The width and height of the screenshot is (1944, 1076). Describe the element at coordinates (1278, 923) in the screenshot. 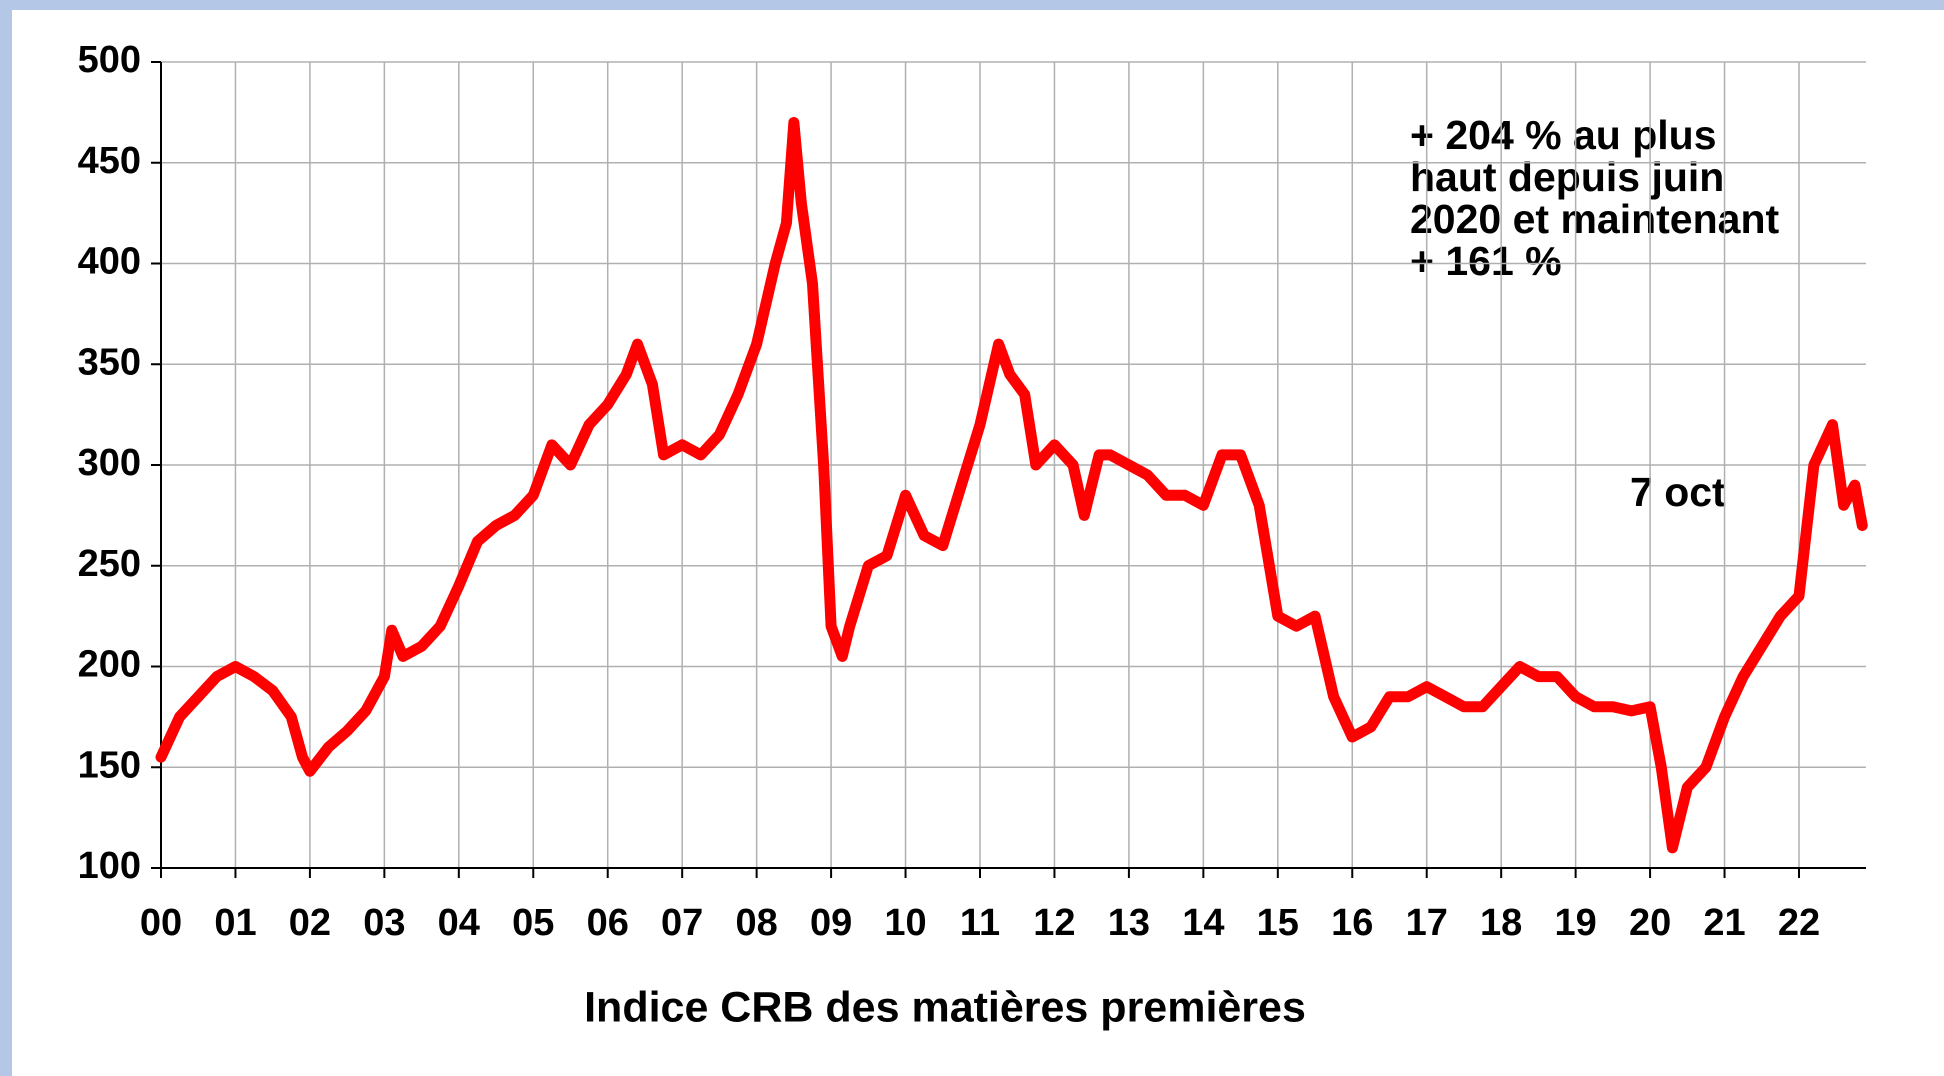

I see `x-tick-label: 15` at that location.